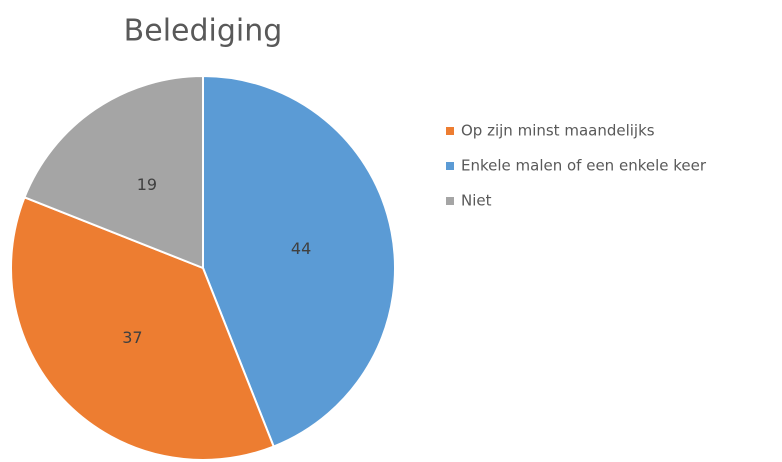 The width and height of the screenshot is (782, 462). I want to click on legend-label: Enkele malen of een enkele keer, so click(584, 166).